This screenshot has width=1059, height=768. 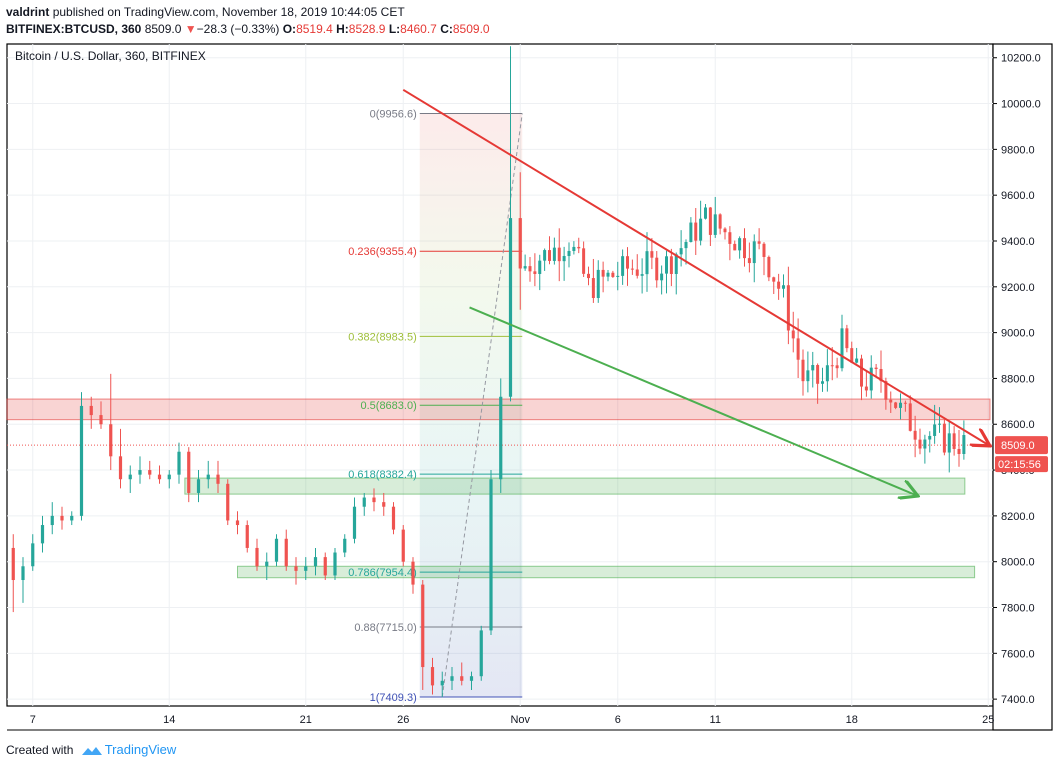 I want to click on fib-level-label: 0.88(7715.0), so click(x=385, y=628).